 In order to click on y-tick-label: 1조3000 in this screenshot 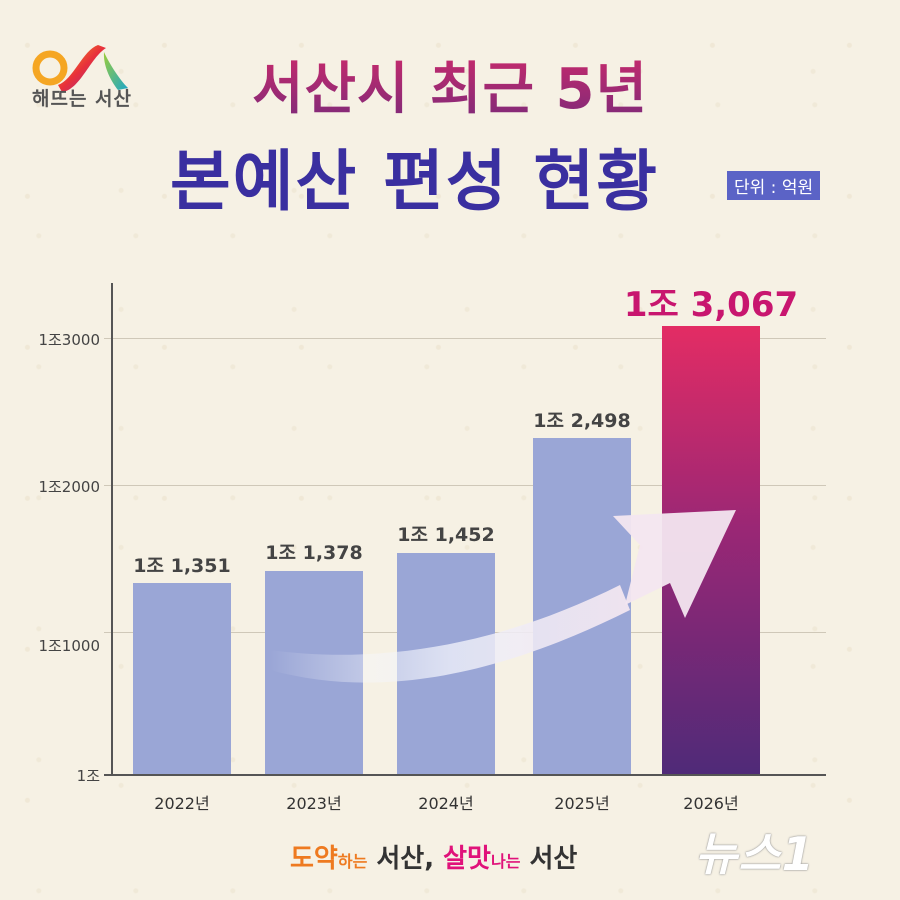, I will do `click(69, 340)`.